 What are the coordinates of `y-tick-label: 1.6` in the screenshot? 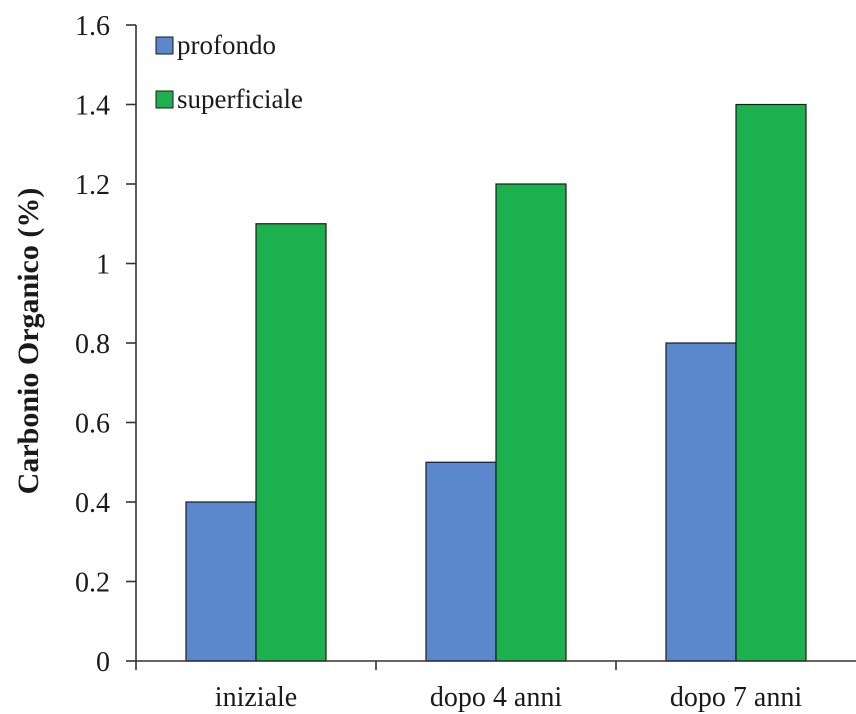 It's located at (92, 26).